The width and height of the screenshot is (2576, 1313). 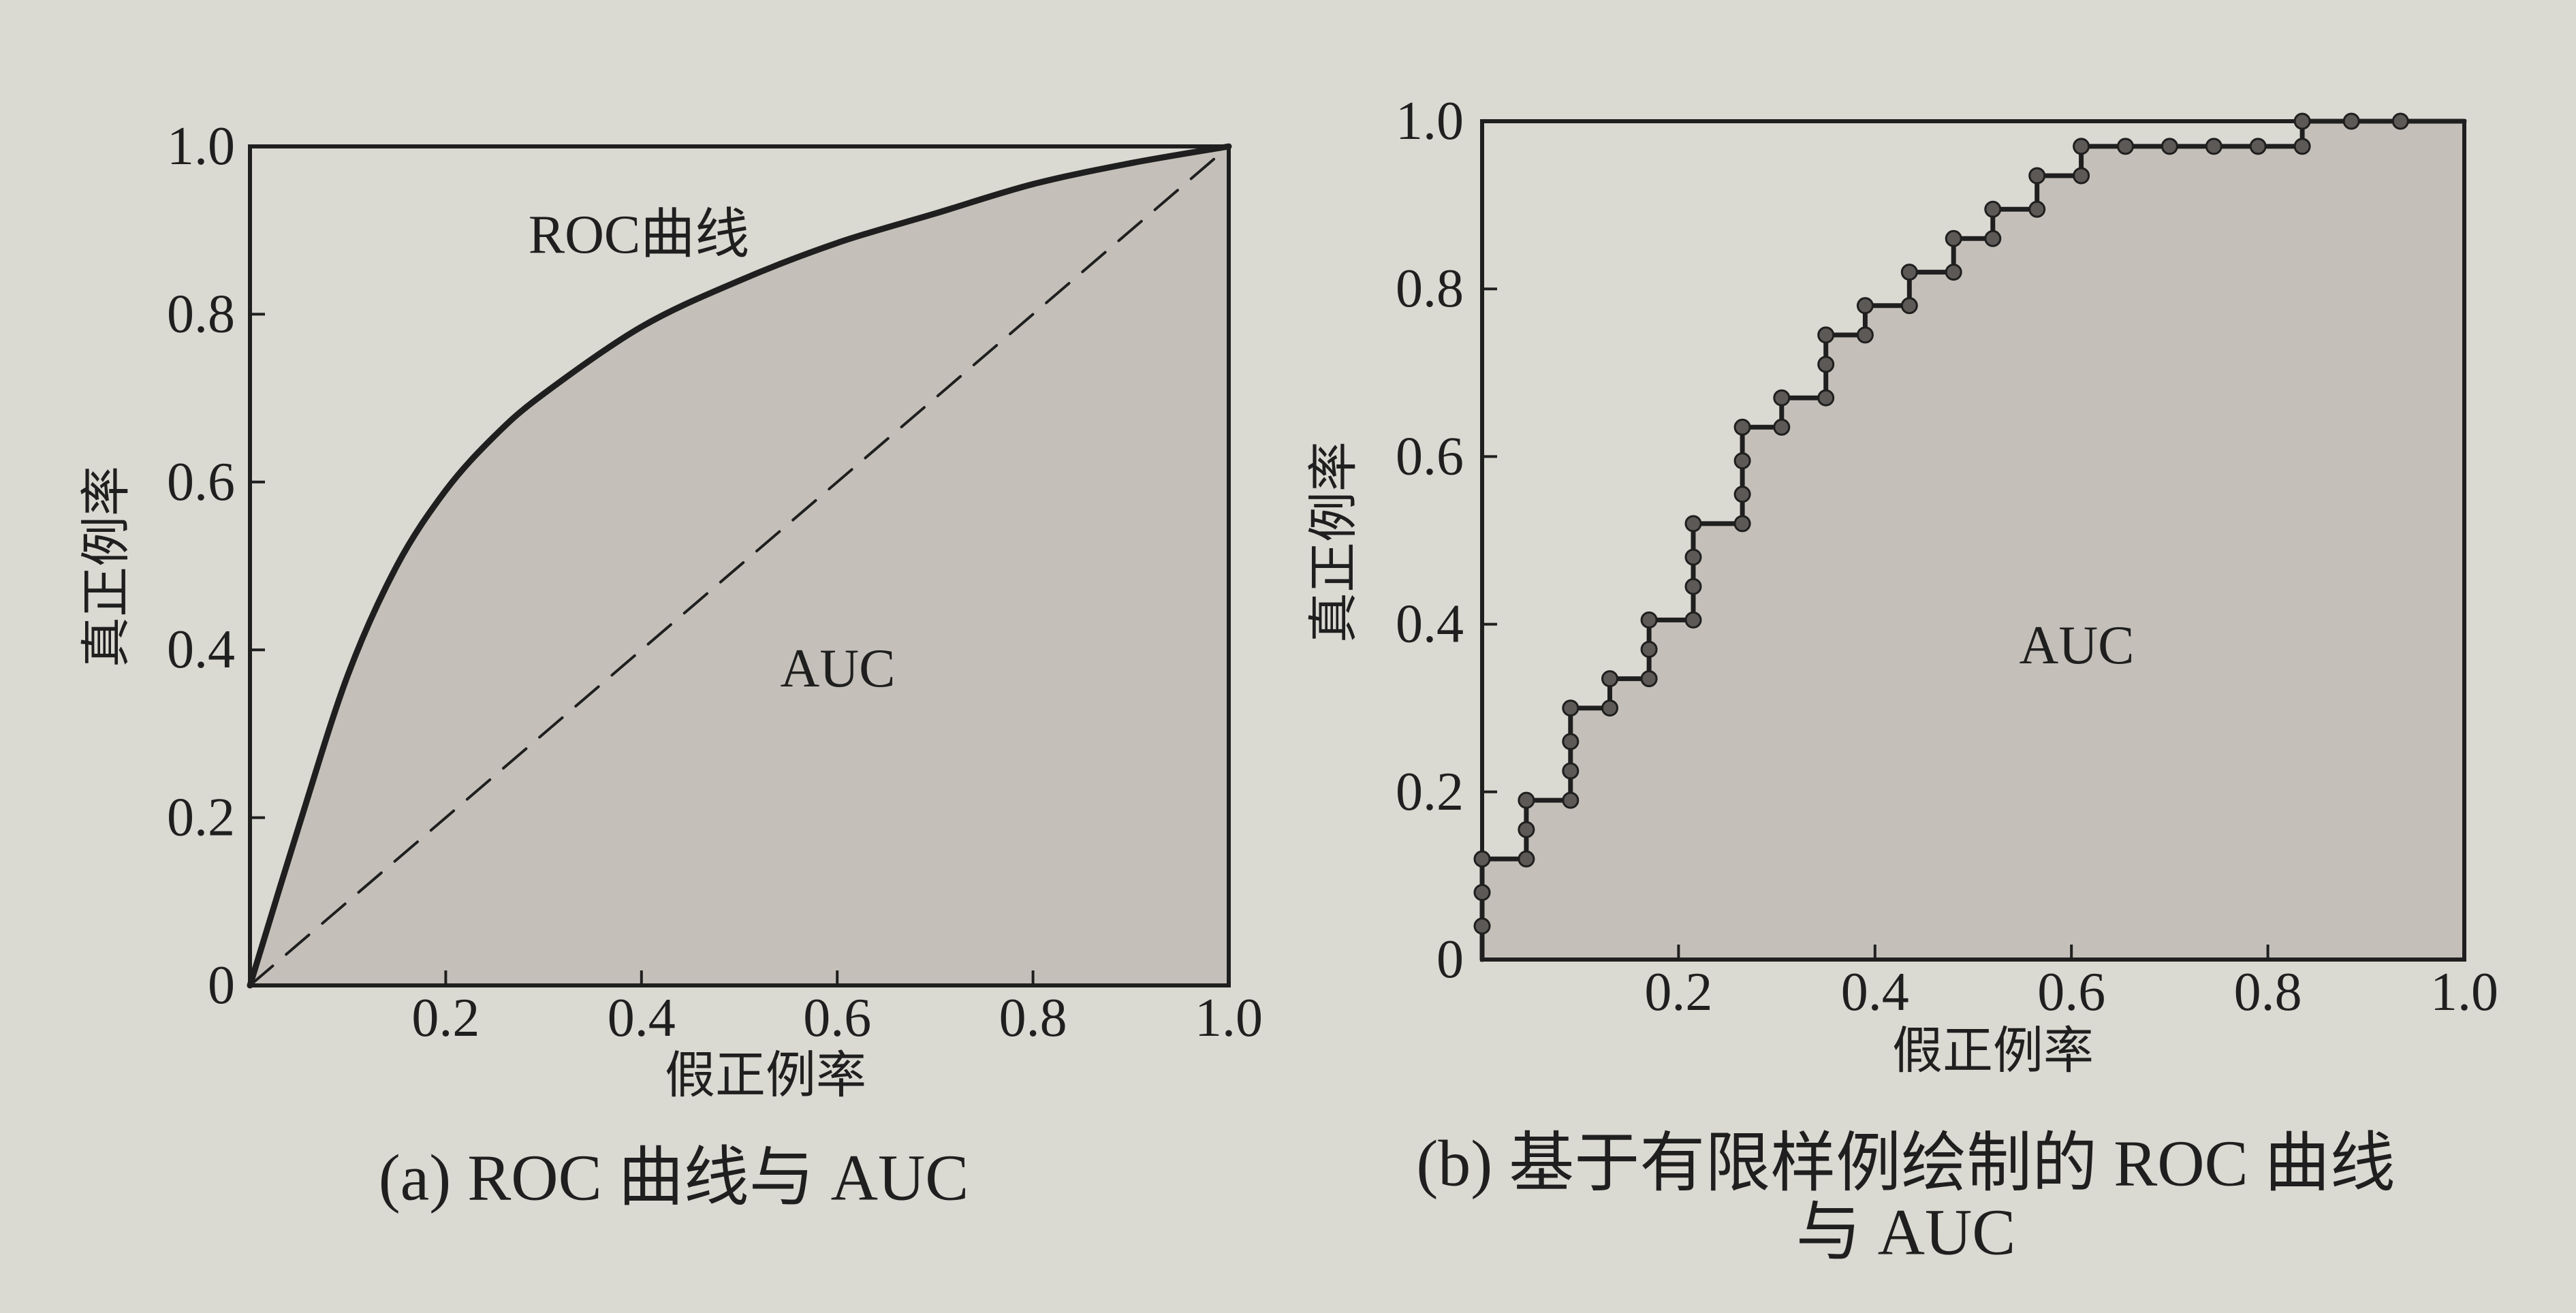 I want to click on chart-a-y-axis-label: 真正例率, so click(x=107, y=567).